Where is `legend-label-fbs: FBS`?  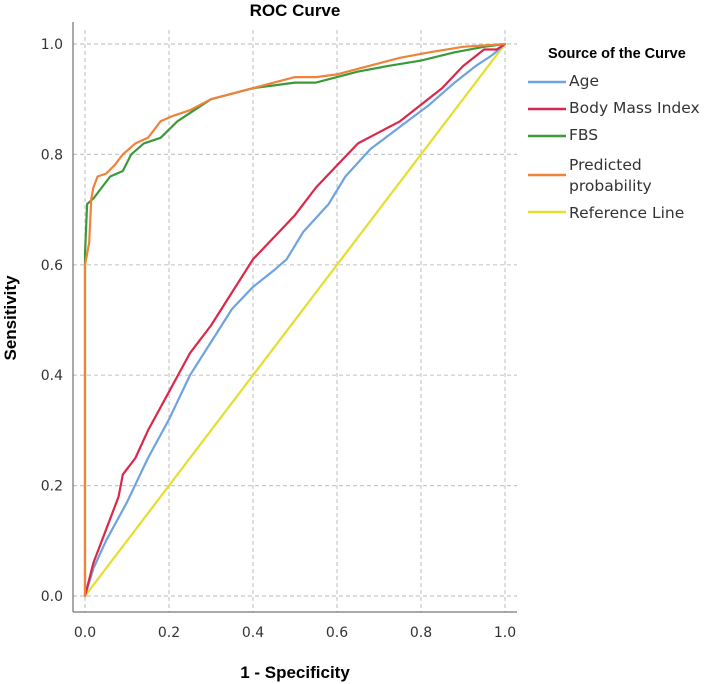 legend-label-fbs: FBS is located at coordinates (583, 135).